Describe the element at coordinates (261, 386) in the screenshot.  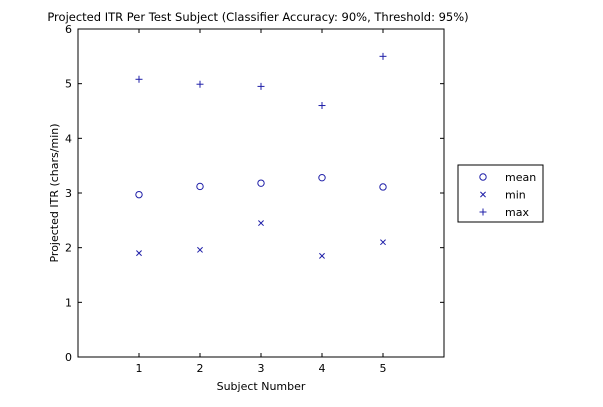
I see `x-axis-label: Subject Number` at that location.